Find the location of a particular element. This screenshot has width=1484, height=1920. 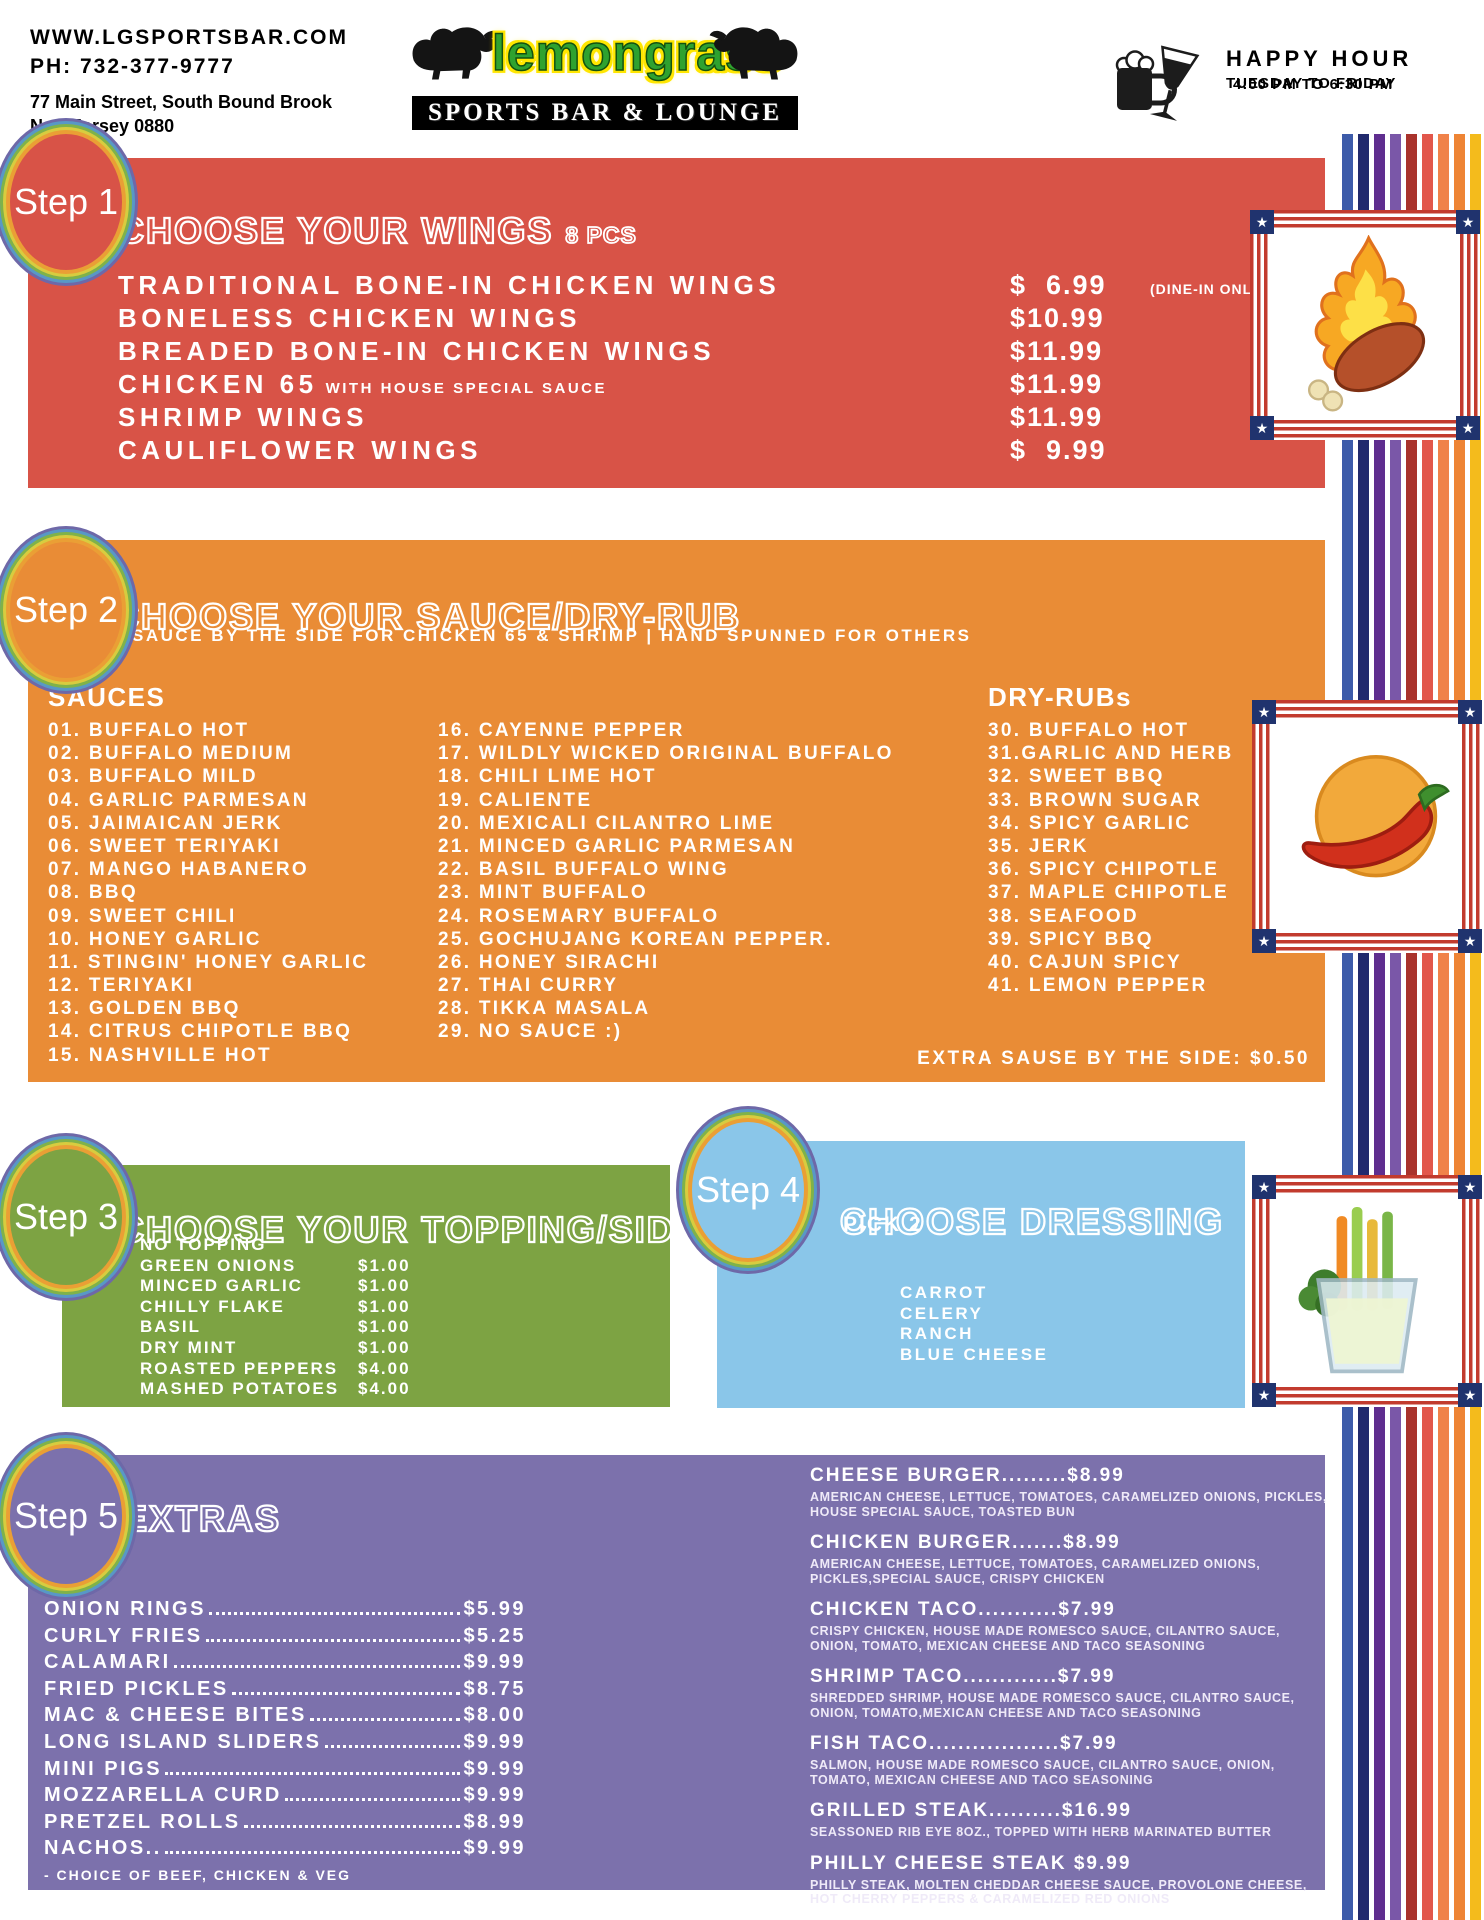

menu-item-name: BONELESS CHICKEN WINGS is located at coordinates (350, 318).